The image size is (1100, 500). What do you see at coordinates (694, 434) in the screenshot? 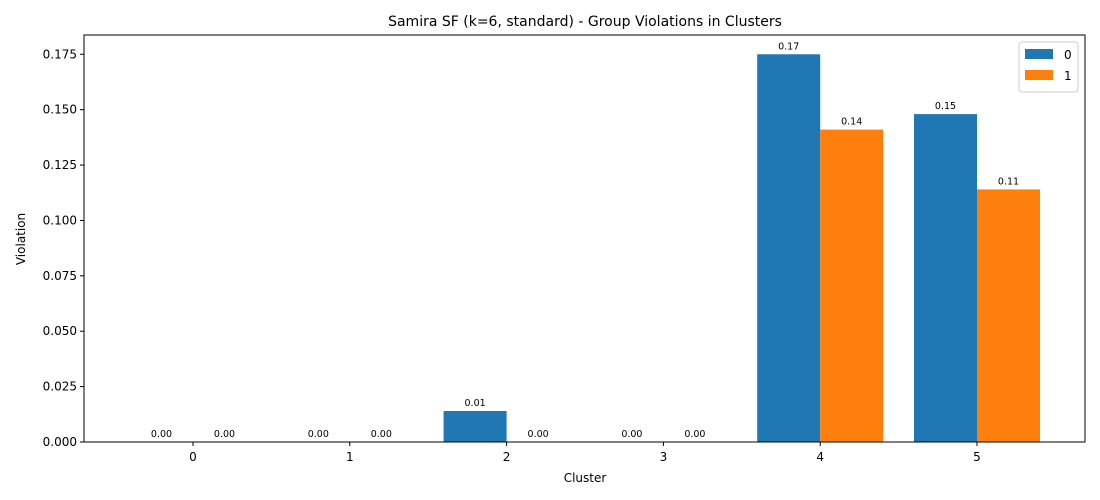
I see `bar-label-series-1-cluster-3: 0.00` at bounding box center [694, 434].